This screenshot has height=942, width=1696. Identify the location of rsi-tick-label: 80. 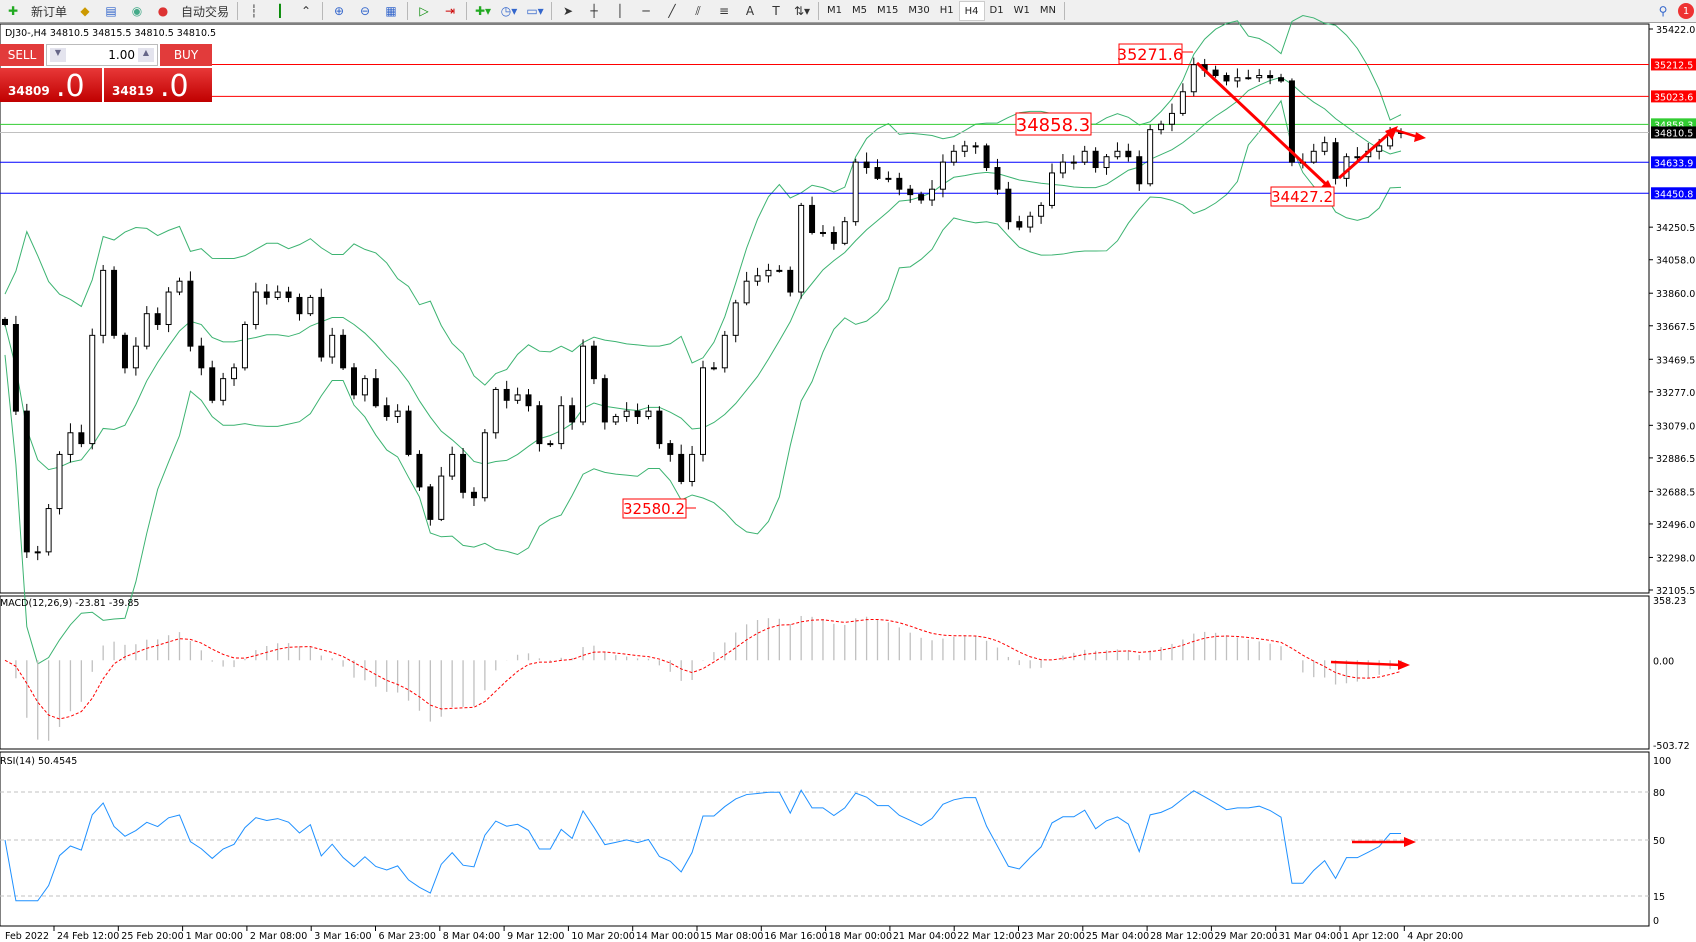
(1659, 793).